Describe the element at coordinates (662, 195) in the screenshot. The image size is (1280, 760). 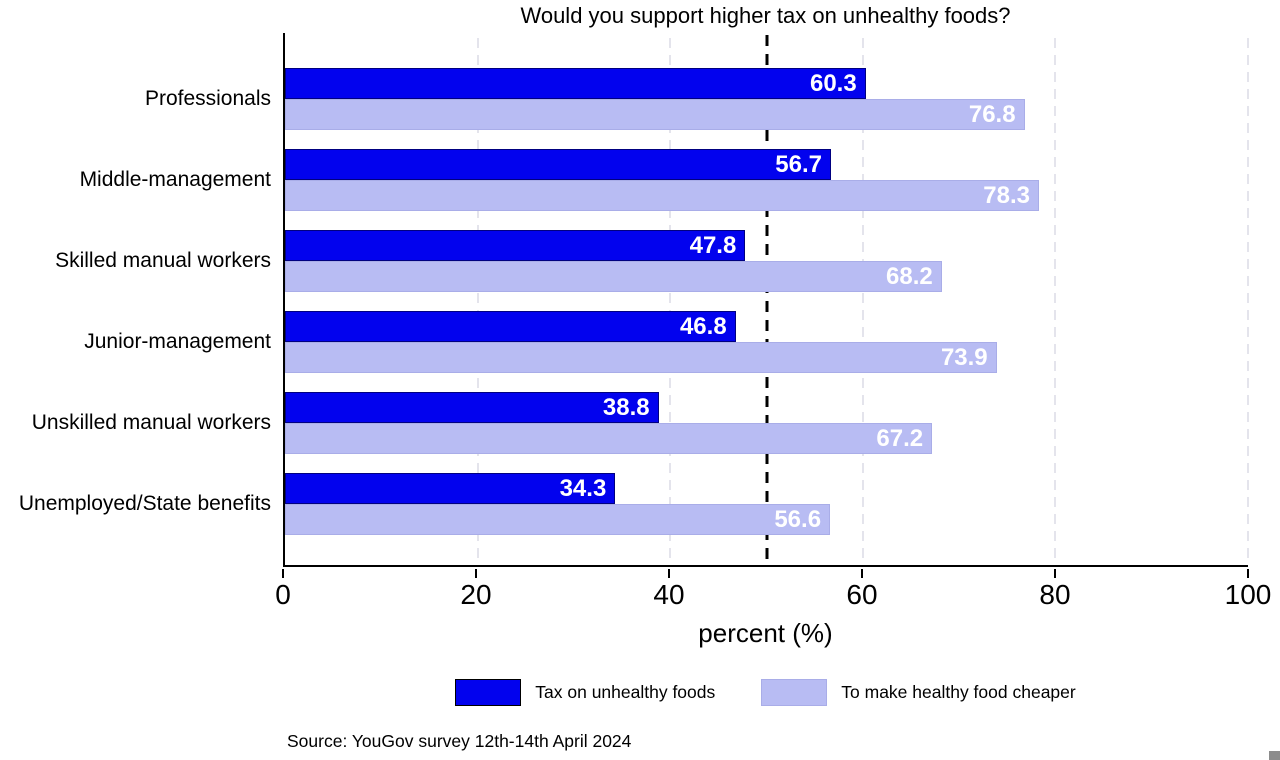
I see `bar-to-make-healthy-food-cheaper: 78.3` at that location.